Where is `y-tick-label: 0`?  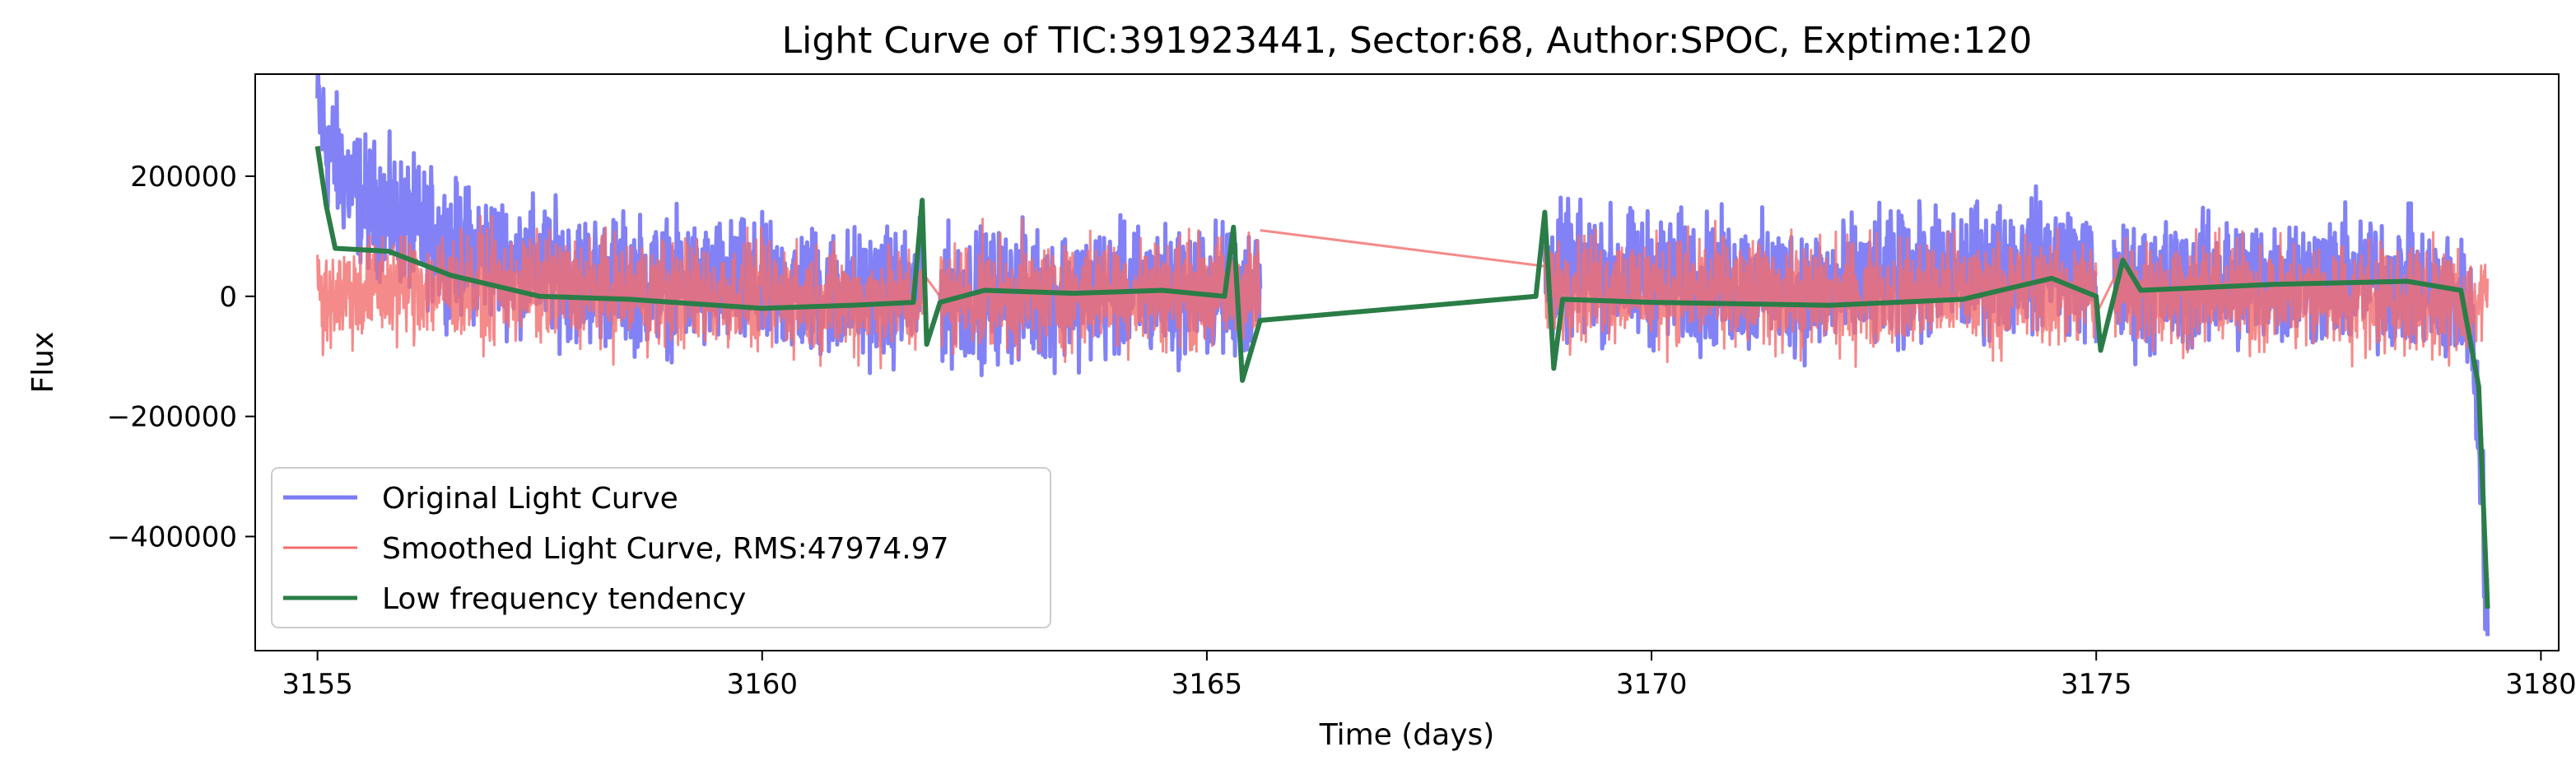 y-tick-label: 0 is located at coordinates (228, 297).